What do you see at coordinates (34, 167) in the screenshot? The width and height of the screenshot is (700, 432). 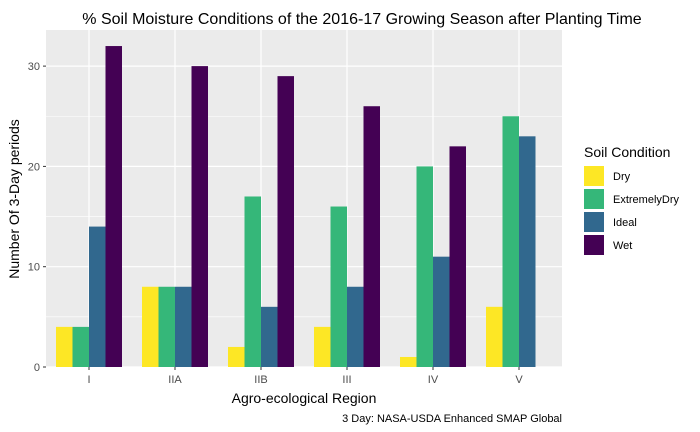 I see `y-tick-label: 20` at bounding box center [34, 167].